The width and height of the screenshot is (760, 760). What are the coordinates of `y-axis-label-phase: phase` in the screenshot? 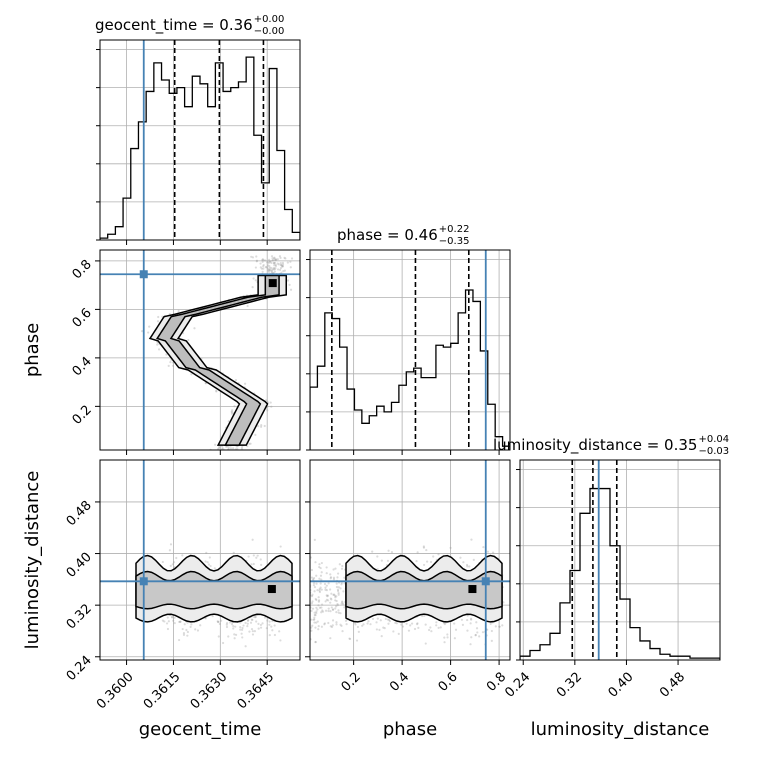 It's located at (32, 350).